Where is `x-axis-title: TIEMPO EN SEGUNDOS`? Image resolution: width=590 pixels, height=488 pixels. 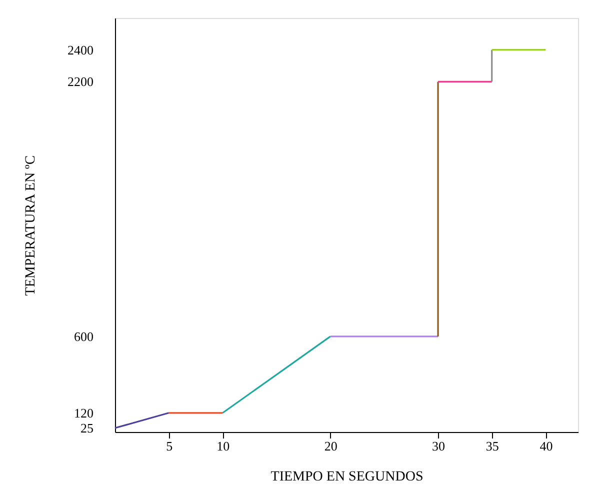 x-axis-title: TIEMPO EN SEGUNDOS is located at coordinates (347, 477).